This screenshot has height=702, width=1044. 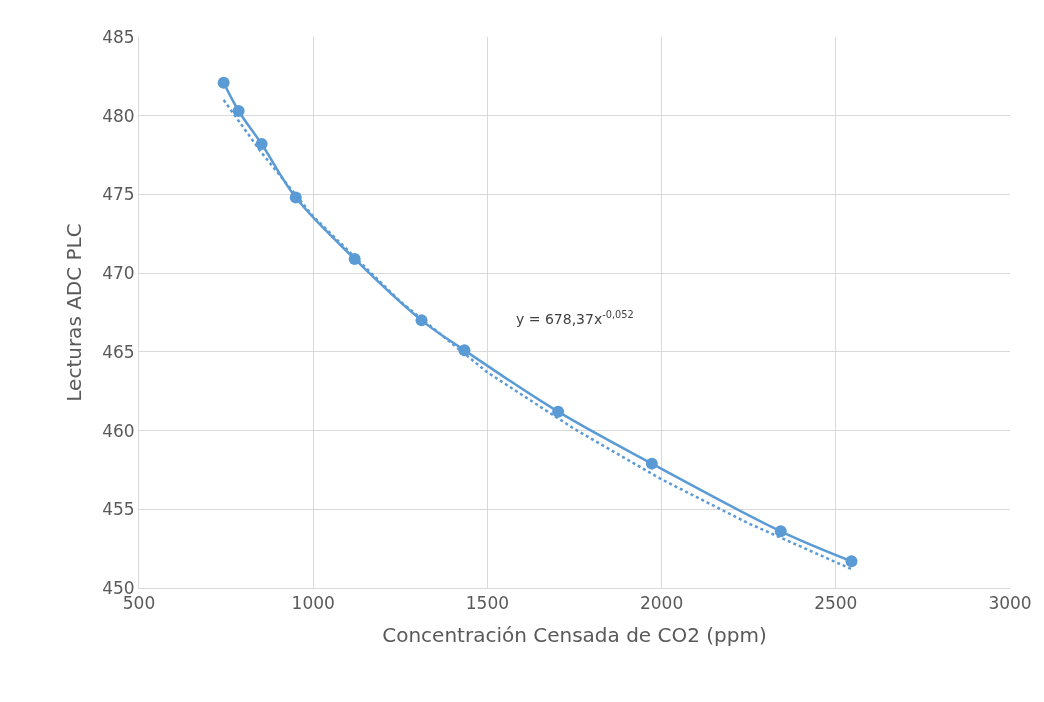 I want to click on x-tick-label: 1000, so click(x=313, y=603).